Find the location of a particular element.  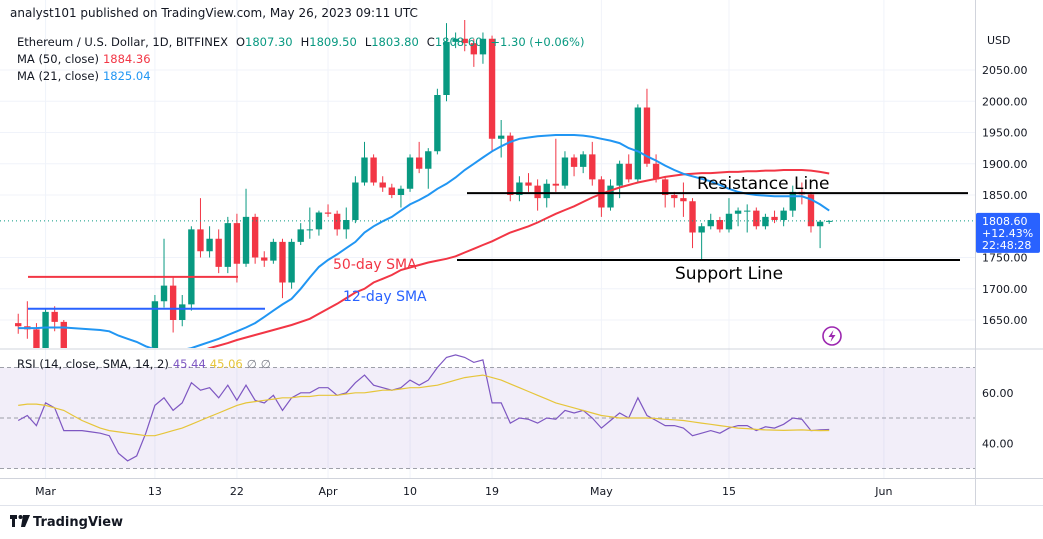

ohlc-item: L1803.80 is located at coordinates (394, 42).